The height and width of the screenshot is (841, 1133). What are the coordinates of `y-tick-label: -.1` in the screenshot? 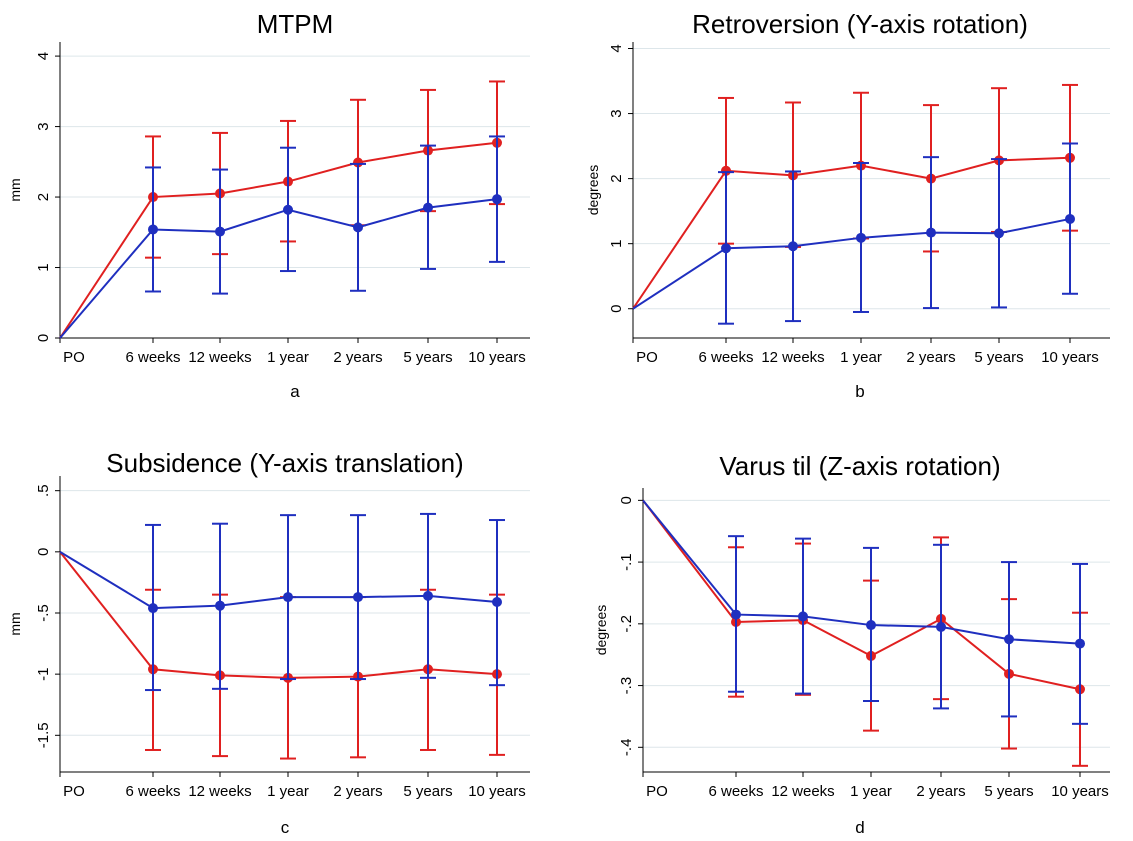 It's located at (626, 562).